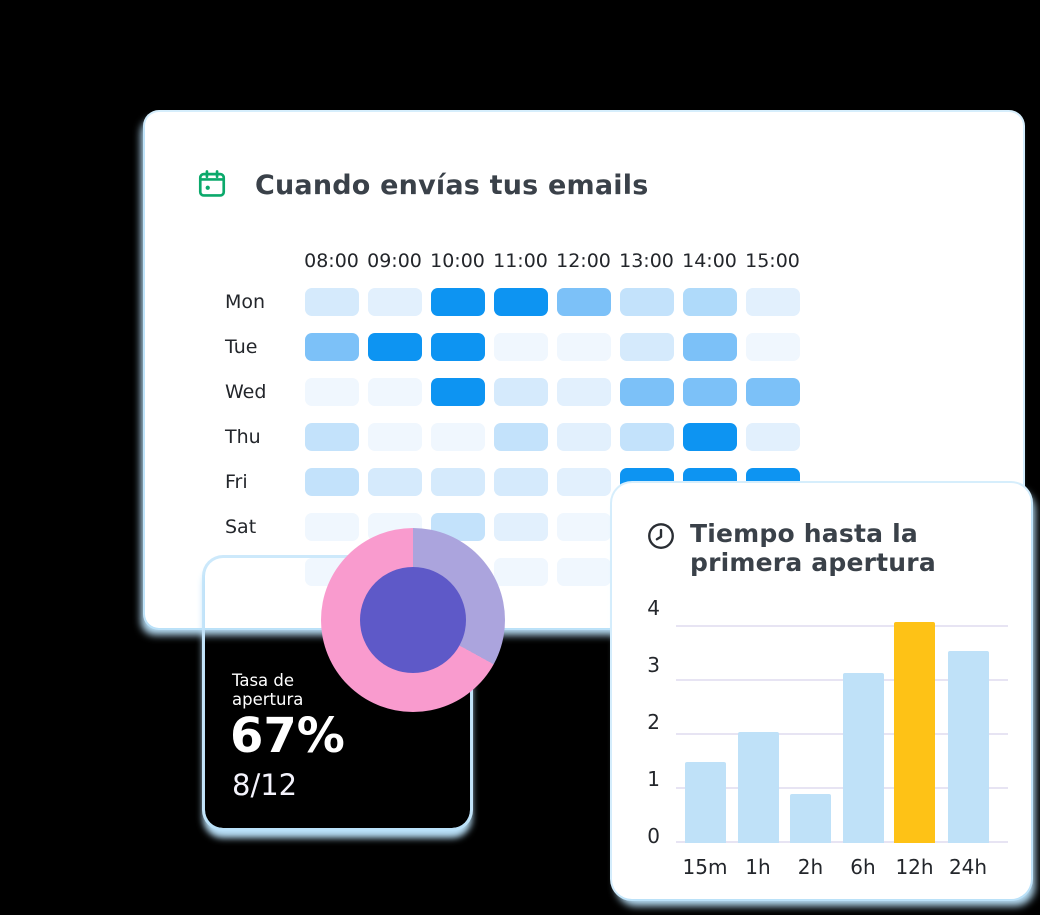  Describe the element at coordinates (661, 536) in the screenshot. I see `clock-icon` at that location.